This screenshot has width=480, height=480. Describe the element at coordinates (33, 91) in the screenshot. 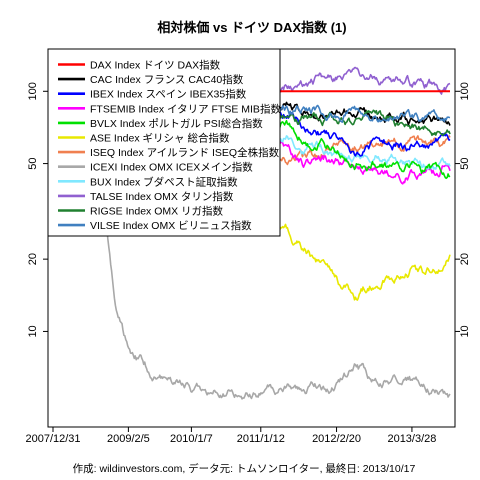

I see `y-tick-label-left: 100` at that location.